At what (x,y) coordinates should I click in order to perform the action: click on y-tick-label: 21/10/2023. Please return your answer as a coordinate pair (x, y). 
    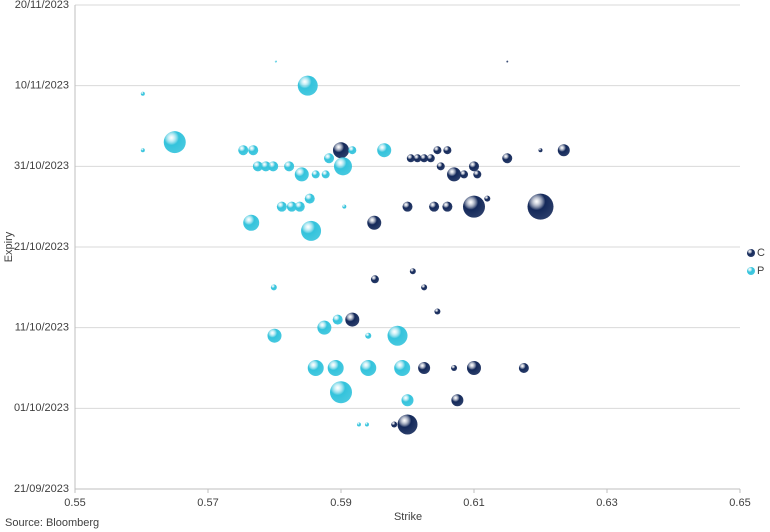
    Looking at the image, I should click on (41, 247).